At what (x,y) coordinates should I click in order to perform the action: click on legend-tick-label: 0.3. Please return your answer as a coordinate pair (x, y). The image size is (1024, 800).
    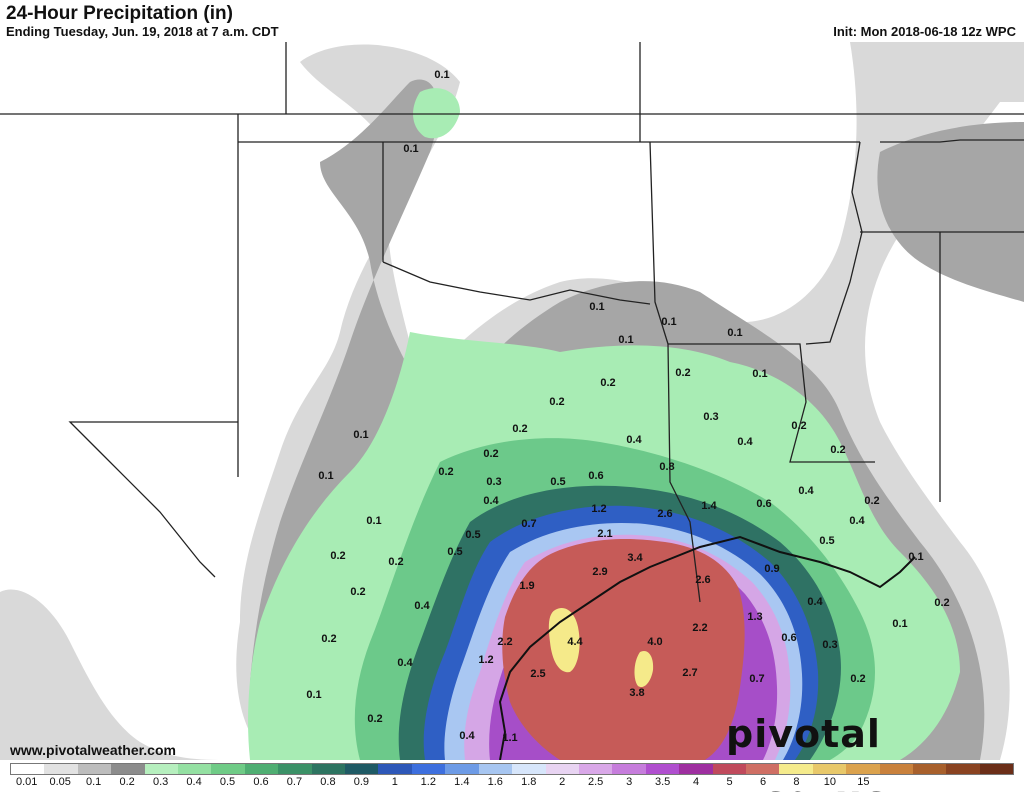
    Looking at the image, I should click on (160, 782).